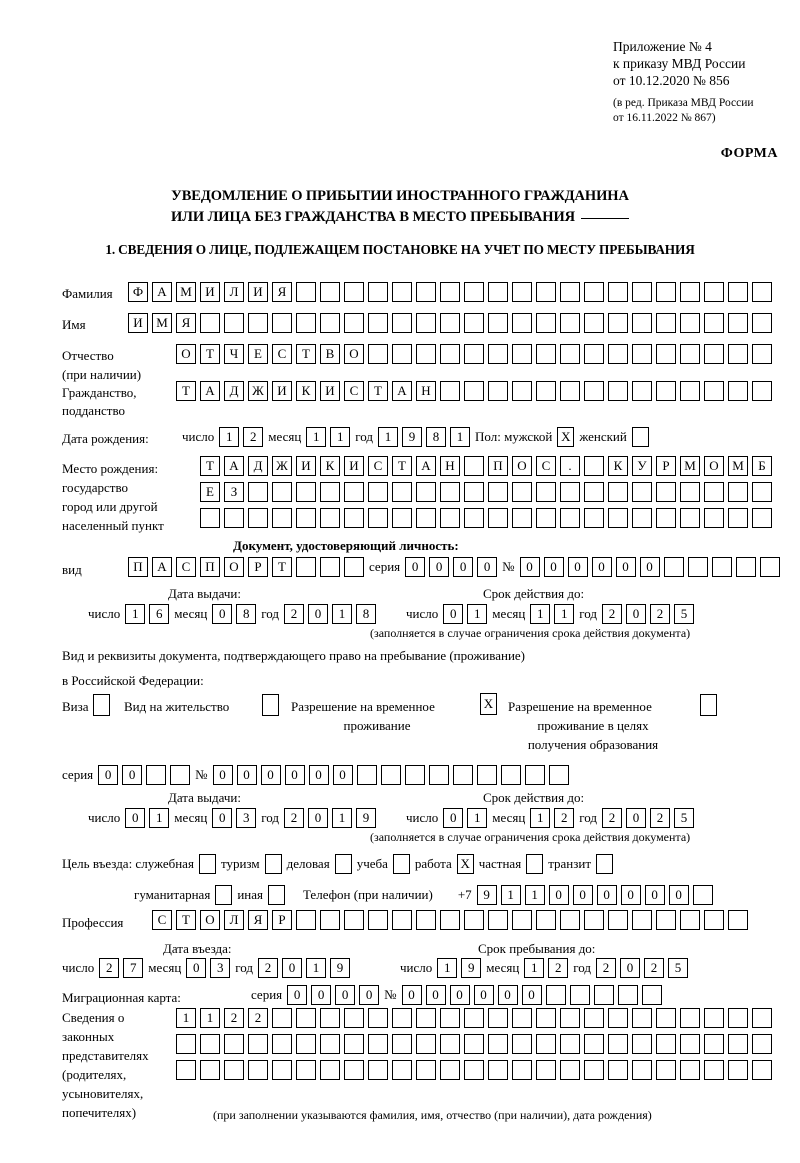 This screenshot has height=1163, width=800. What do you see at coordinates (258, 354) in the screenshot?
I see `char-cell: Е` at bounding box center [258, 354].